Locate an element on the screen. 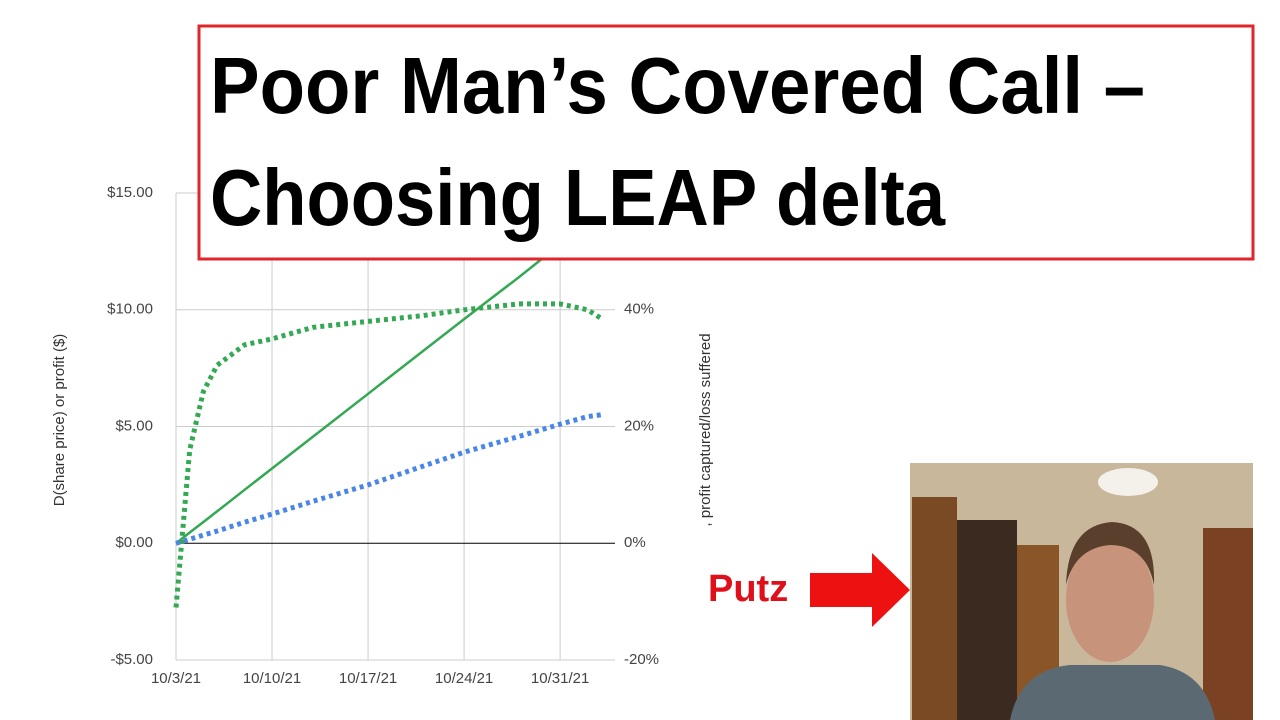  banner-line: Poor Man’s Covered Call – is located at coordinates (677, 85).